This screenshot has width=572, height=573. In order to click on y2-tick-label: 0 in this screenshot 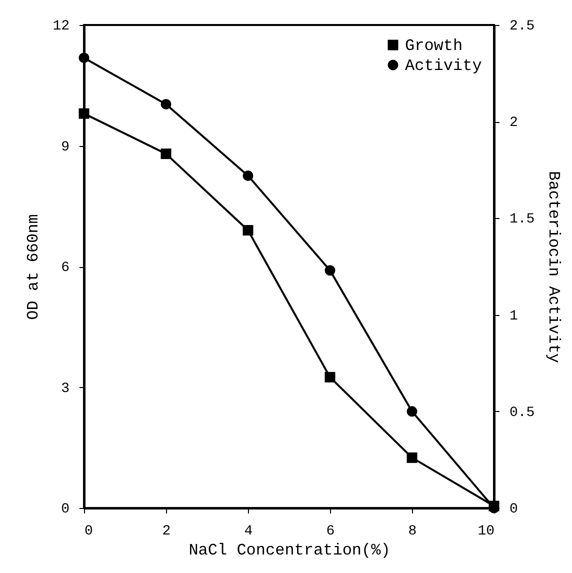, I will do `click(514, 510)`.